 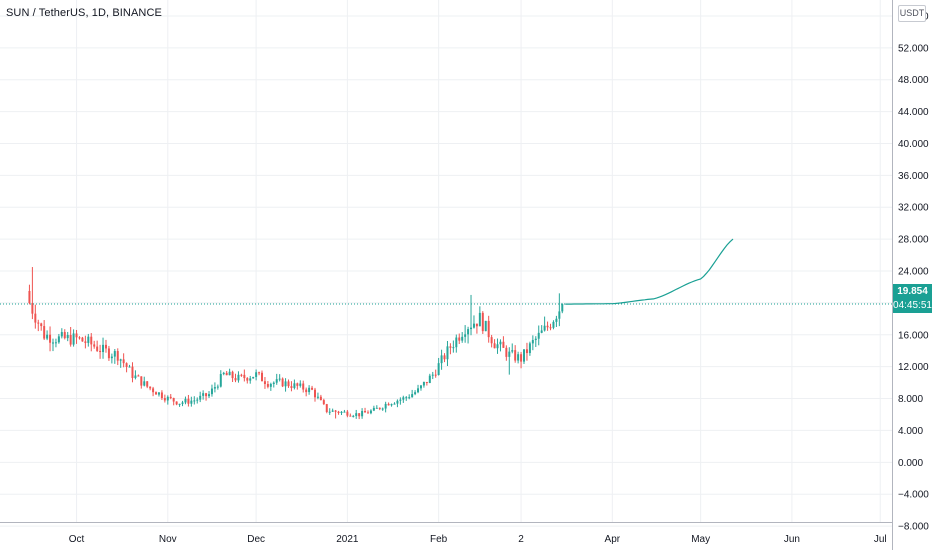 What do you see at coordinates (84, 13) in the screenshot?
I see `symbol-title: SUN / TetherUS, 1D, BINANCE` at bounding box center [84, 13].